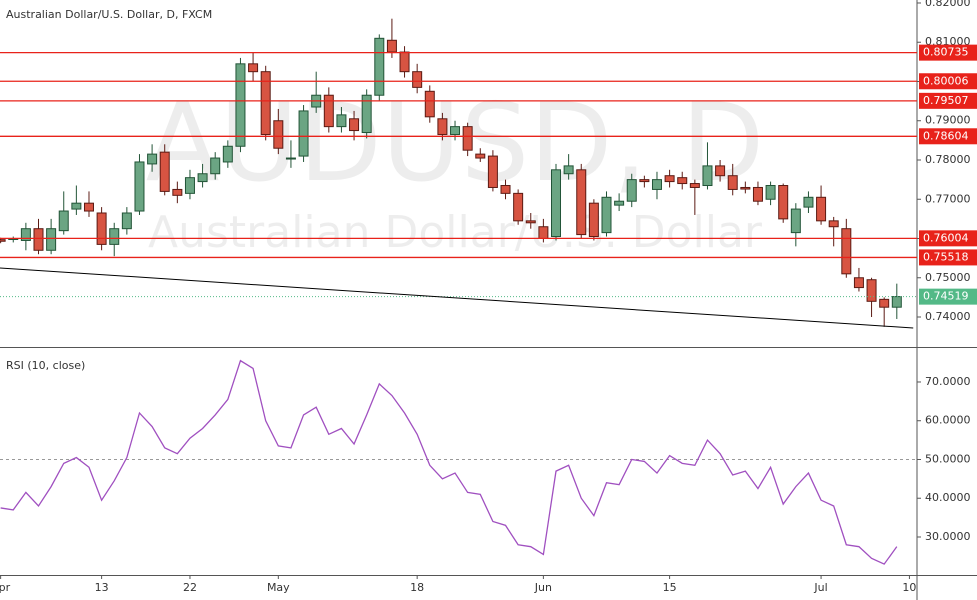  I want to click on x-tick-label: 13, so click(102, 587).